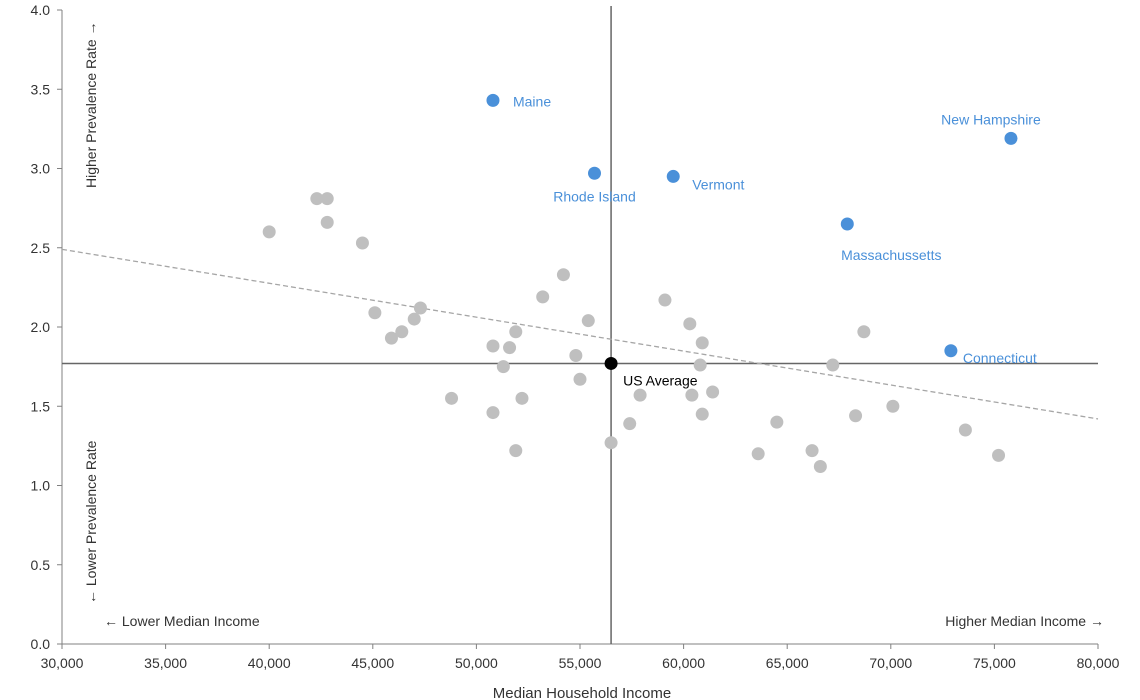  Describe the element at coordinates (91, 104) in the screenshot. I see `quadrant-label-top: Higher Prevalence Rate →` at that location.